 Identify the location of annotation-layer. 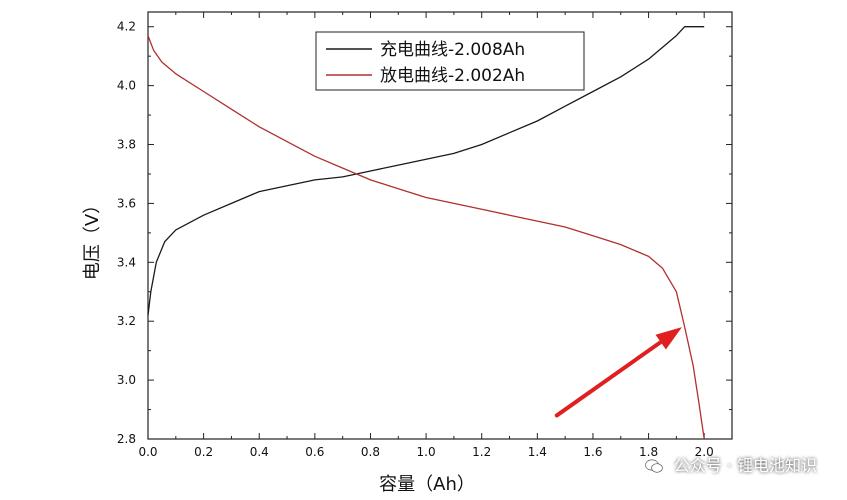
(618, 372).